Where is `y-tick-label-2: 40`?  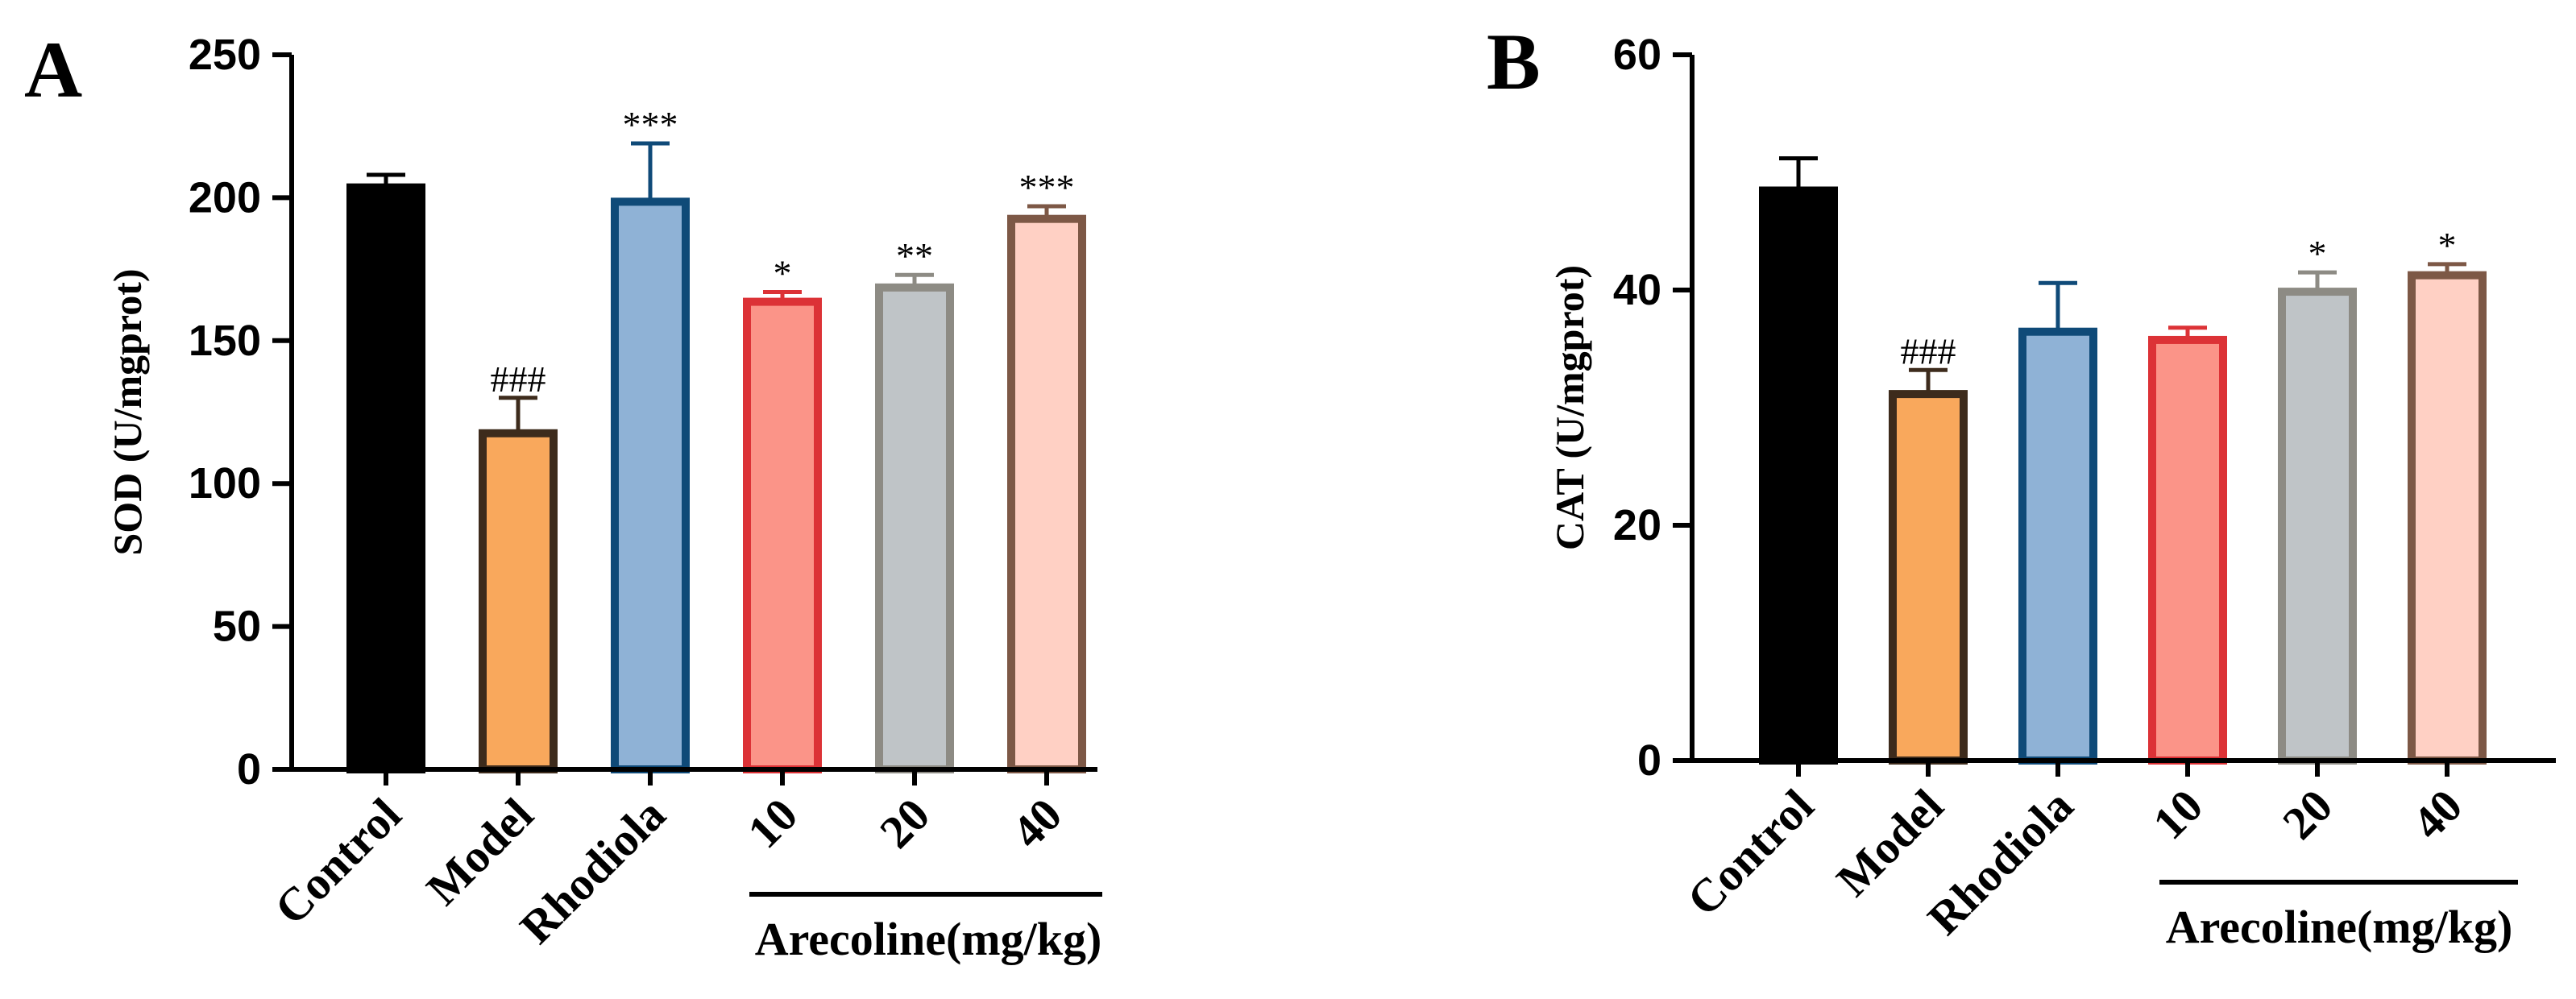
y-tick-label-2: 40 is located at coordinates (1637, 290).